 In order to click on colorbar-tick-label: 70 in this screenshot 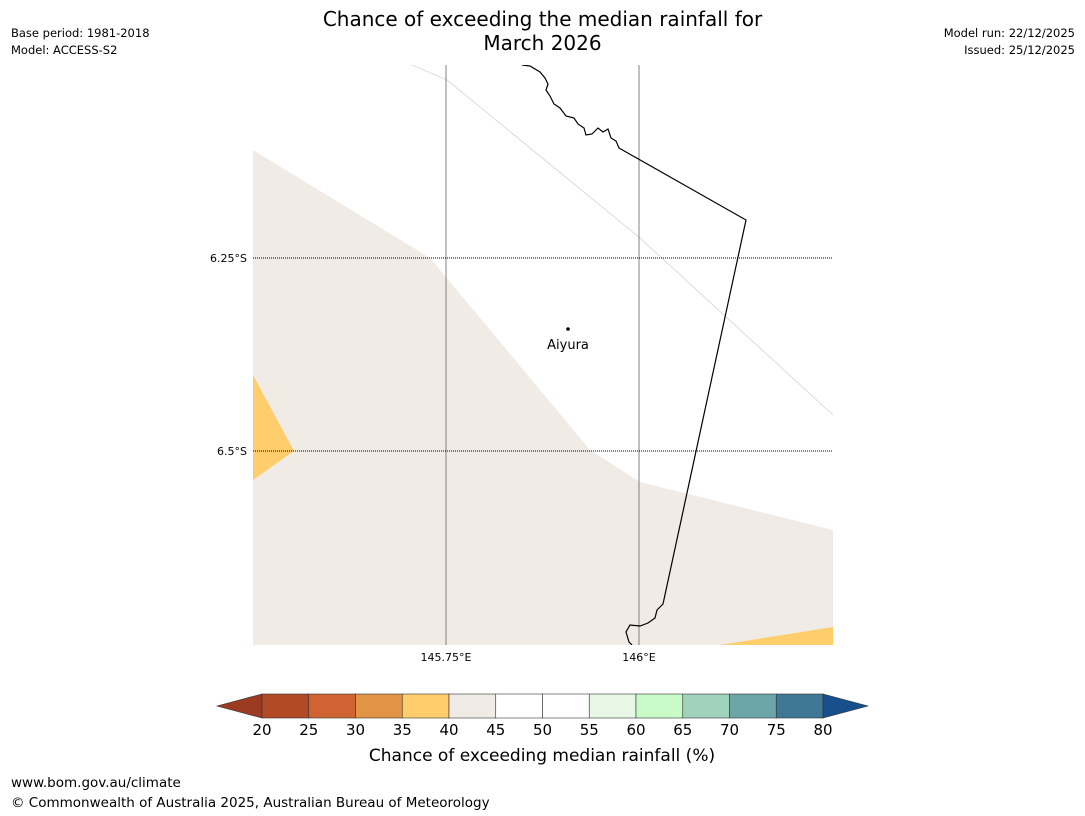, I will do `click(729, 730)`.